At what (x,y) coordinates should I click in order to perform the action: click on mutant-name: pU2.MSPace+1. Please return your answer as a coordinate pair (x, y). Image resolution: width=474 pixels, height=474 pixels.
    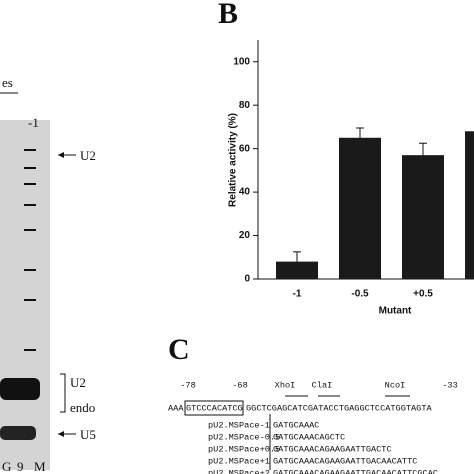
    Looking at the image, I should click on (239, 461).